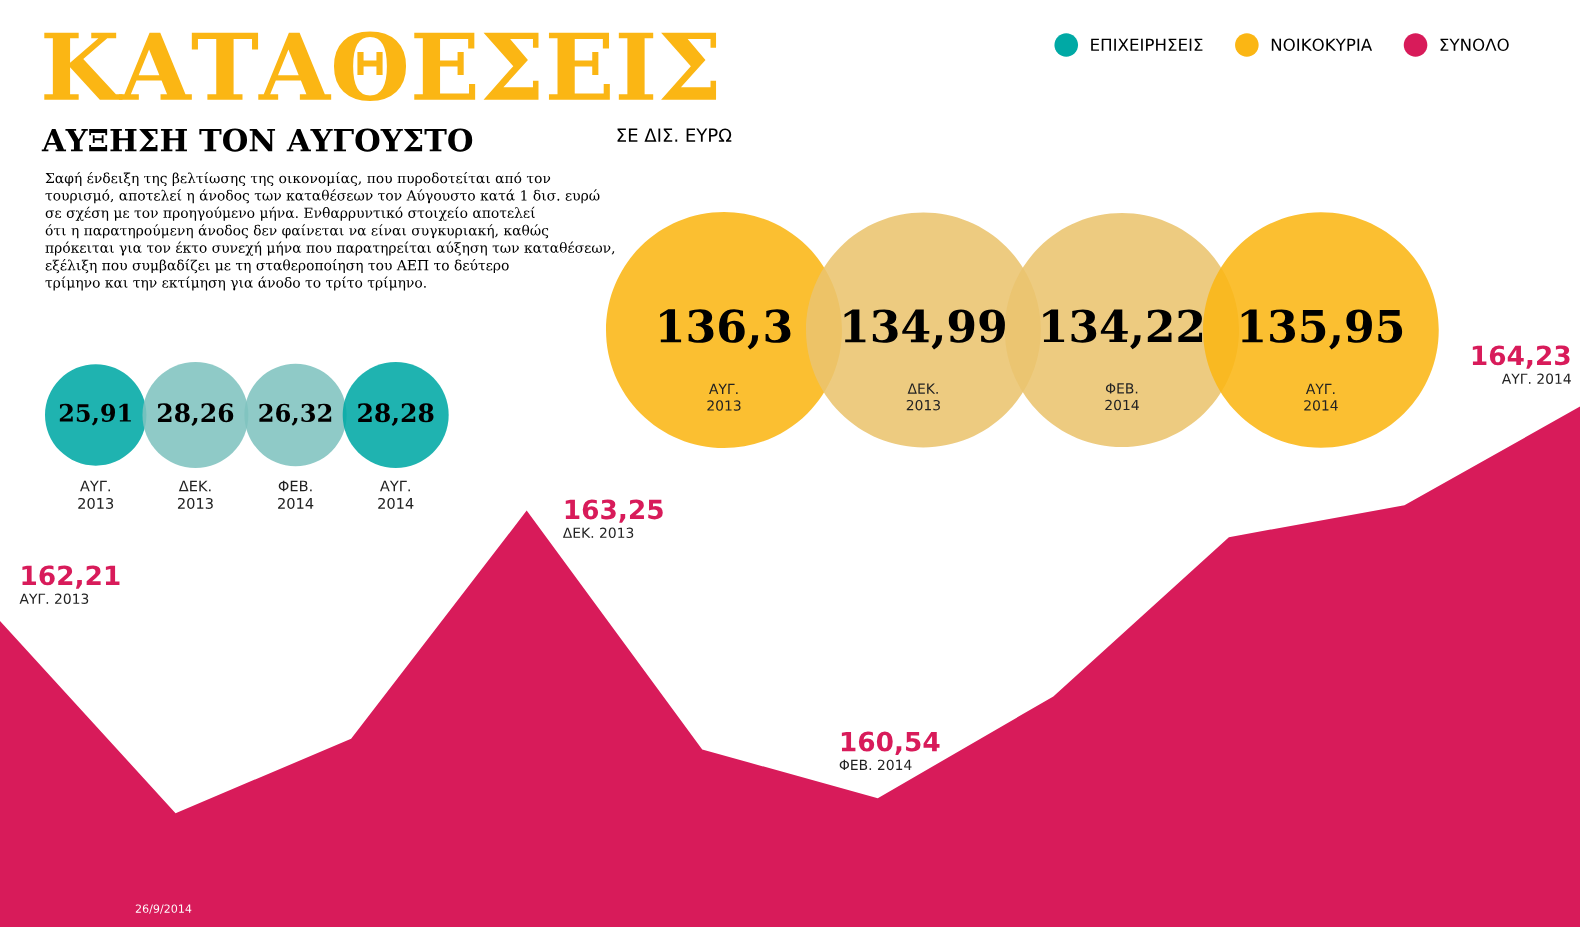 This screenshot has height=927, width=1580. What do you see at coordinates (396, 415) in the screenshot?
I see `data-label: 28,28` at bounding box center [396, 415].